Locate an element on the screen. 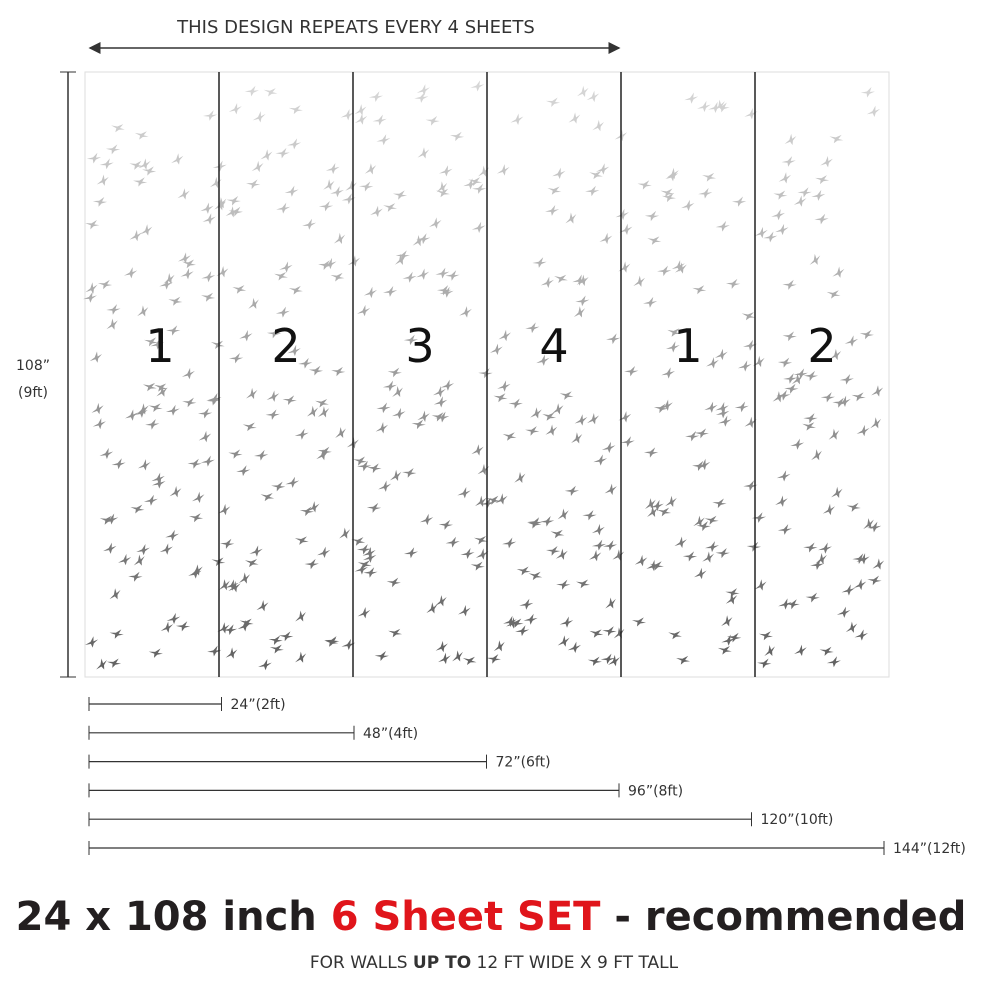  title-size: 24 x 108 inch is located at coordinates (173, 917).